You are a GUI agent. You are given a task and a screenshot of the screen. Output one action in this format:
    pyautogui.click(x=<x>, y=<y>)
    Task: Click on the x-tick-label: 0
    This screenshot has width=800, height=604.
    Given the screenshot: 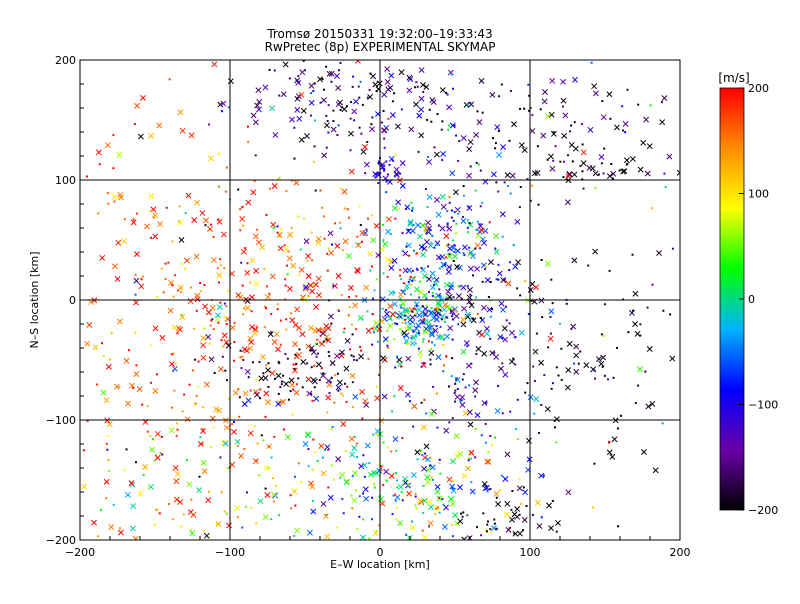 What is the action you would take?
    pyautogui.click(x=380, y=552)
    